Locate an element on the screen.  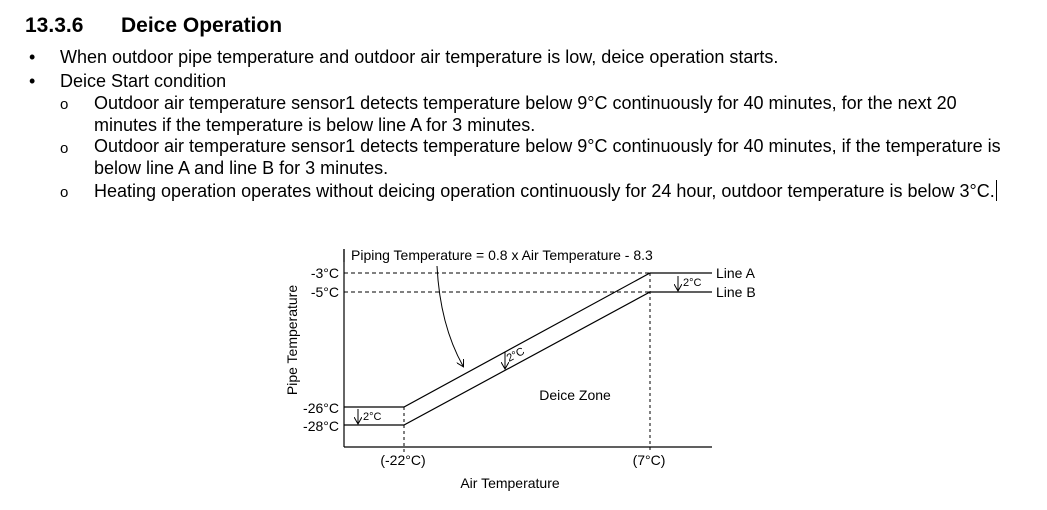
line-a is located at coordinates (528, 340).